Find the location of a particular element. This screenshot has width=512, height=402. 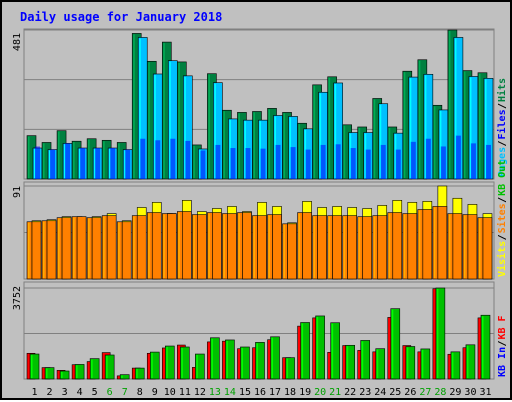

legend-files: Files is located at coordinates (502, 124).